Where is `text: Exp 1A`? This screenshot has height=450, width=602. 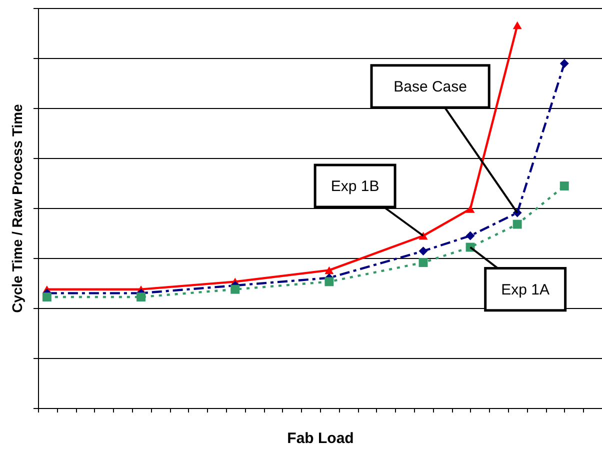
text: Exp 1A is located at coordinates (525, 289).